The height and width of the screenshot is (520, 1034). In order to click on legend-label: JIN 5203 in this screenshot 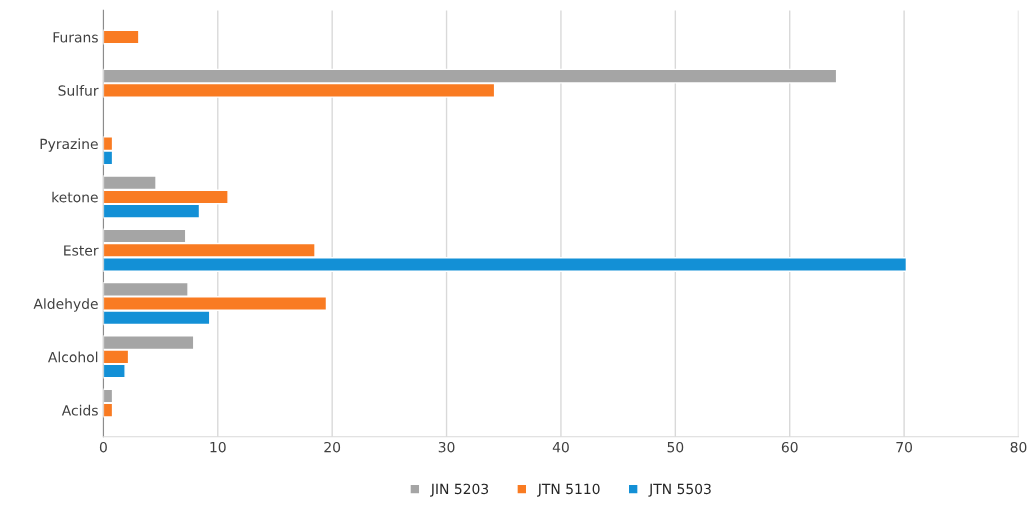, I will do `click(459, 490)`.